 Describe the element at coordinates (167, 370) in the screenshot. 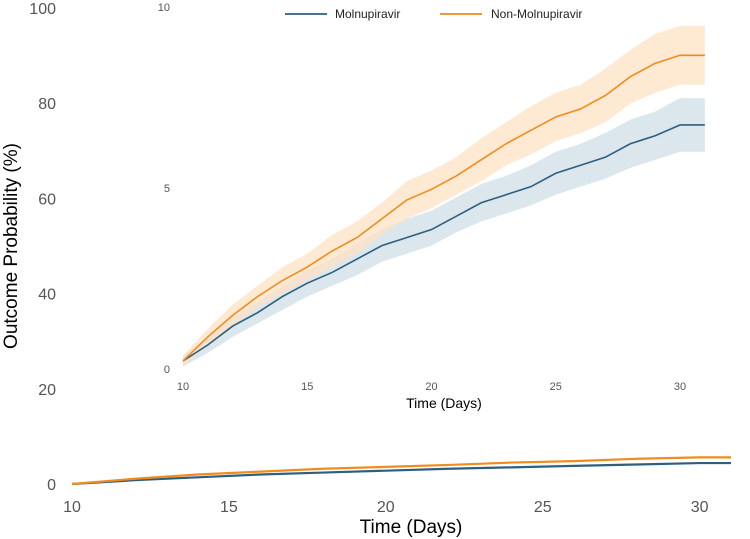

I see `inset-y-tick-label: 0` at that location.